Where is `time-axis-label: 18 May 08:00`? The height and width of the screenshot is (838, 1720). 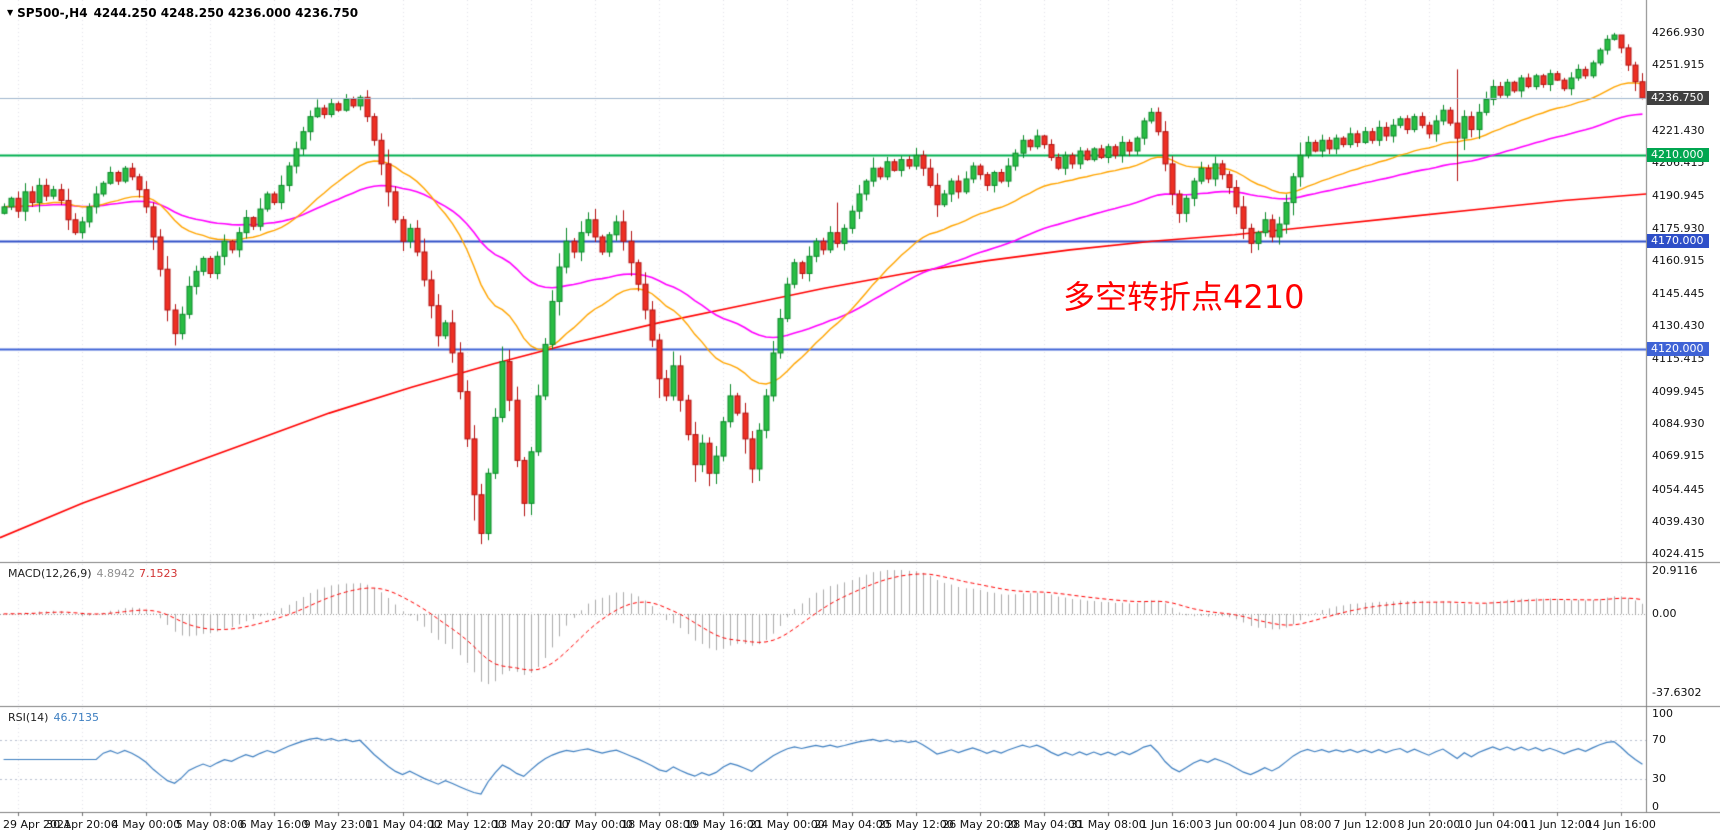 time-axis-label: 18 May 08:00 is located at coordinates (659, 824).